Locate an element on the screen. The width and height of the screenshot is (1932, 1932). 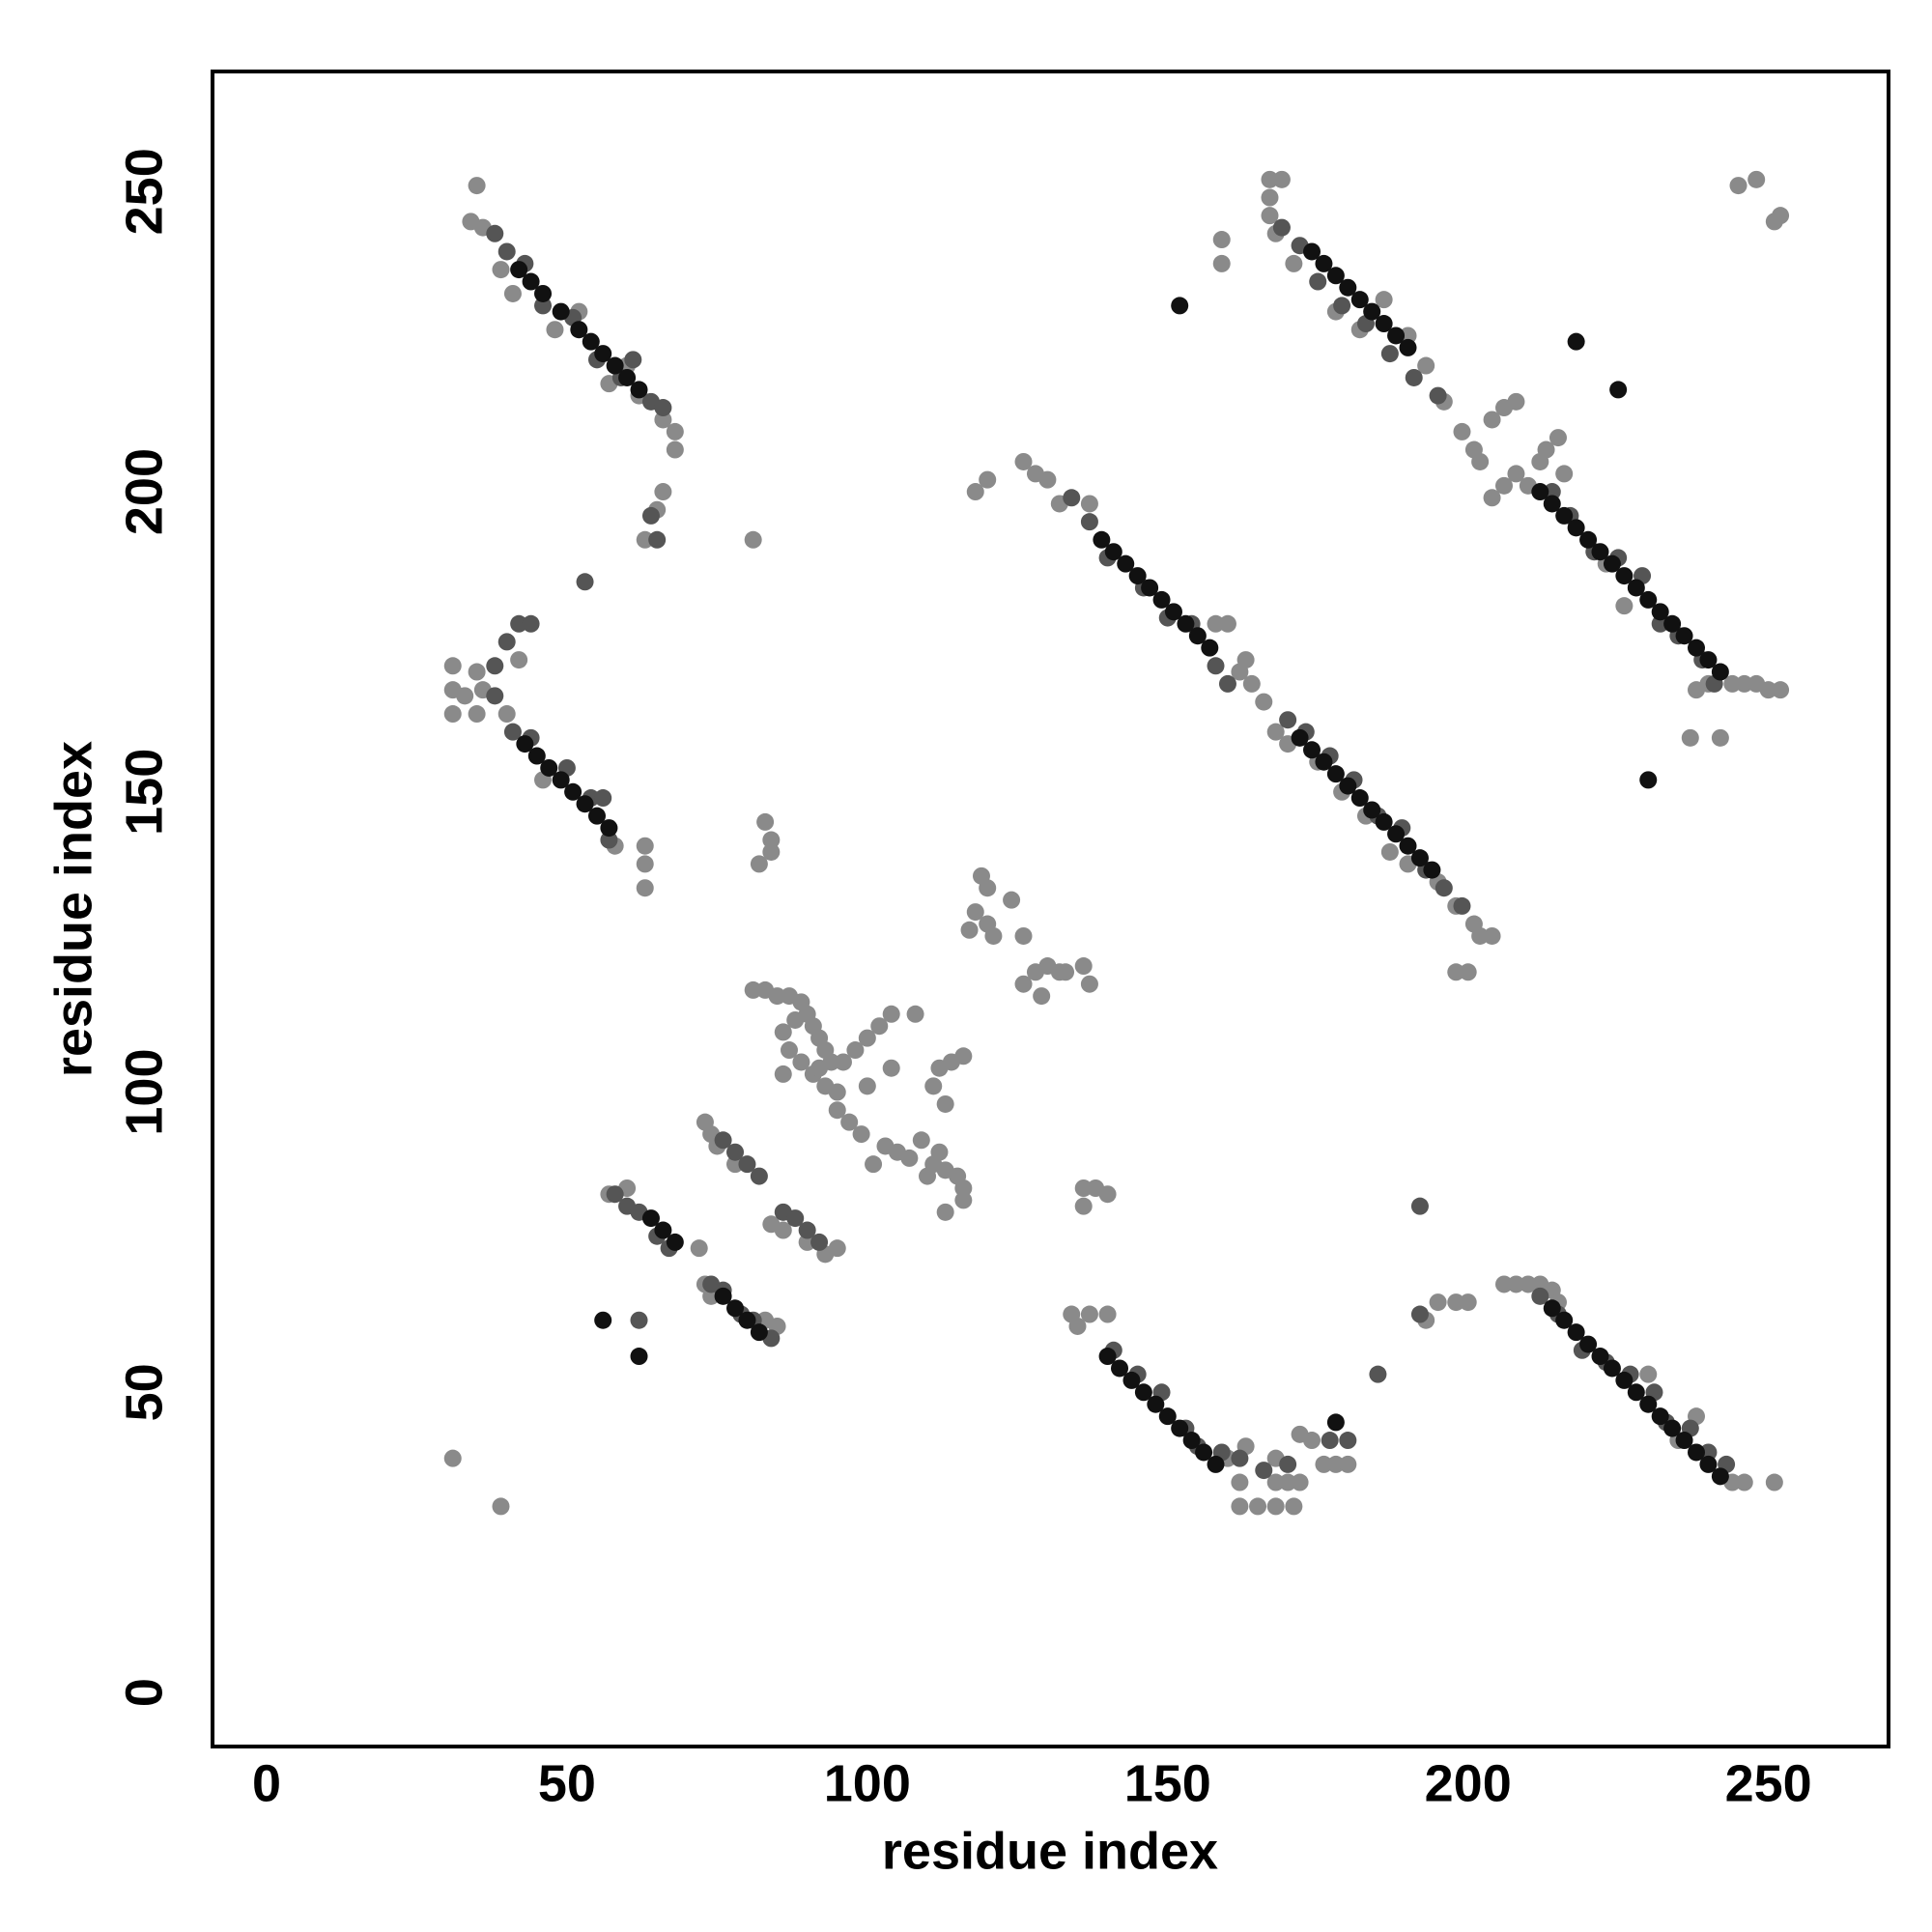
x-tick-label: 200 is located at coordinates (1468, 1783).